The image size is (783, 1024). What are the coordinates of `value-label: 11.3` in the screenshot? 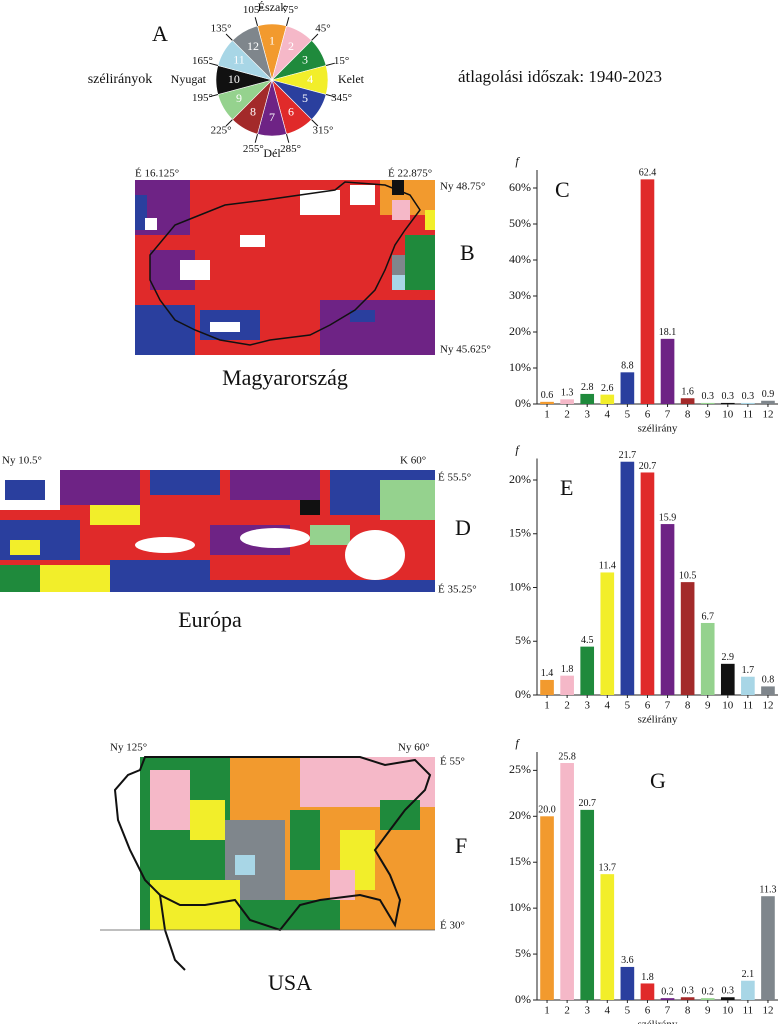 It's located at (767, 890).